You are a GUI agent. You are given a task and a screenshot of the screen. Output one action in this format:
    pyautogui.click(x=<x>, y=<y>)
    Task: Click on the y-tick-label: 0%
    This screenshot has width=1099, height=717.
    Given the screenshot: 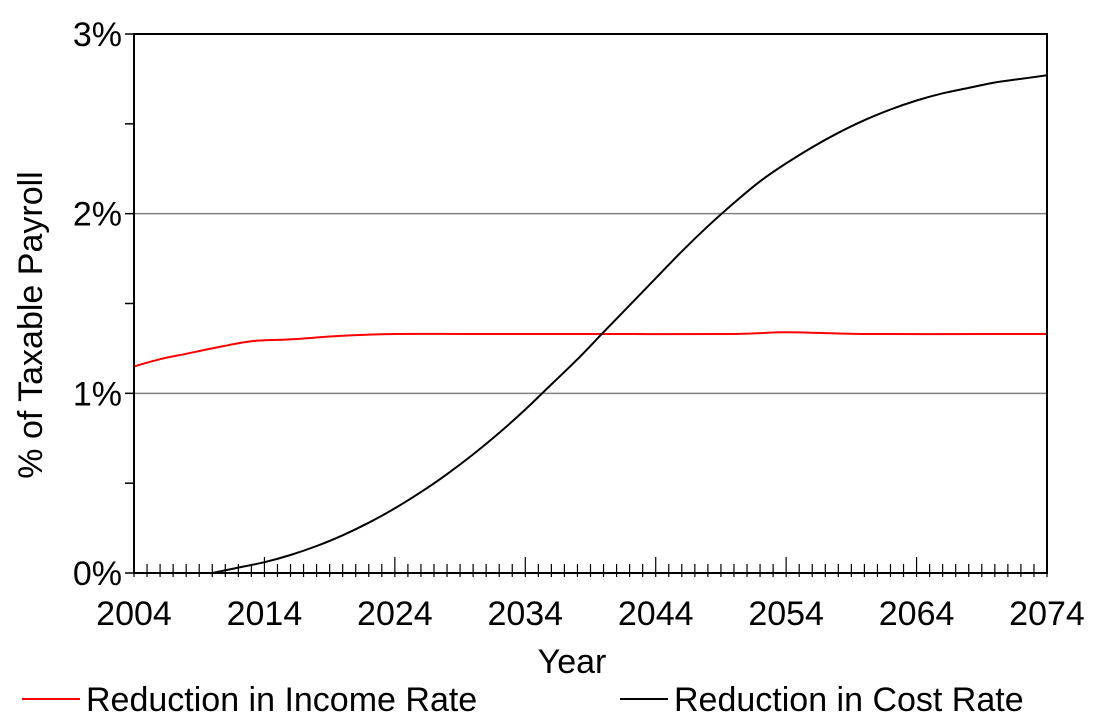 What is the action you would take?
    pyautogui.click(x=97, y=574)
    